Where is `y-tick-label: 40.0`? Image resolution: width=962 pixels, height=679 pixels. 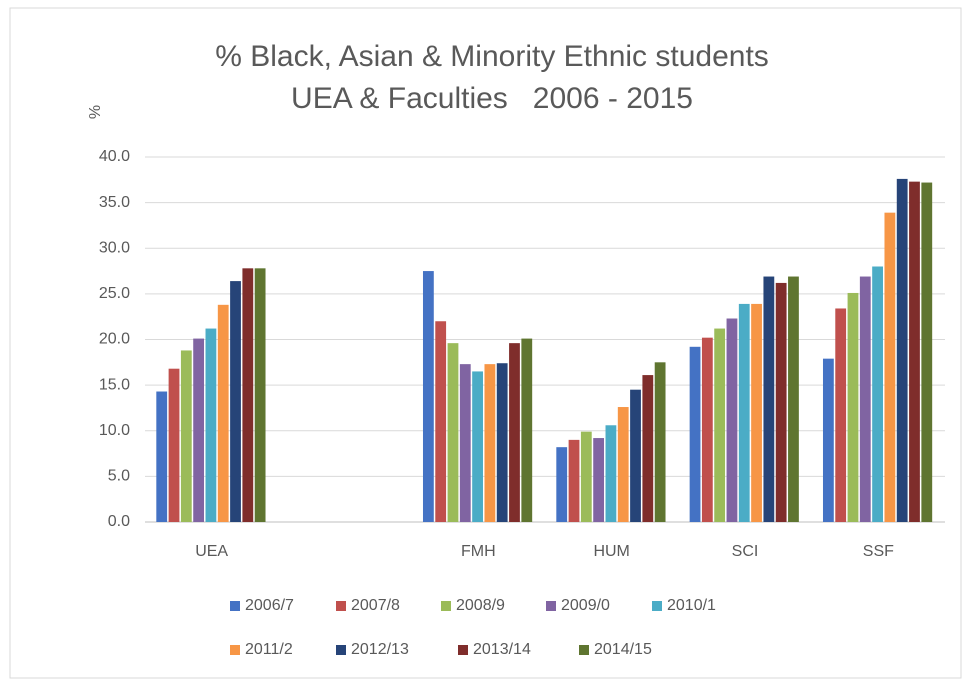 y-tick-label: 40.0 is located at coordinates (114, 156).